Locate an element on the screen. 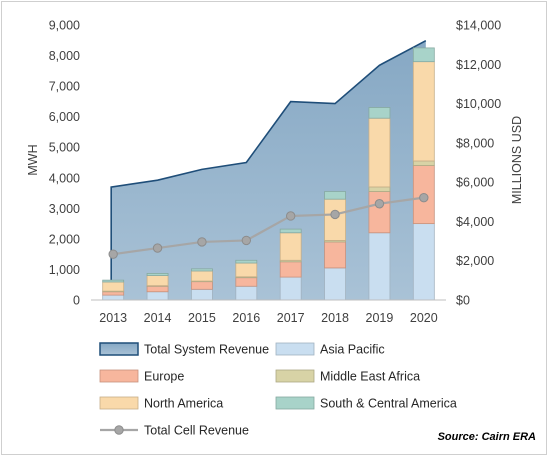 Image resolution: width=550 pixels, height=458 pixels. bar-europe-2019 is located at coordinates (379, 212).